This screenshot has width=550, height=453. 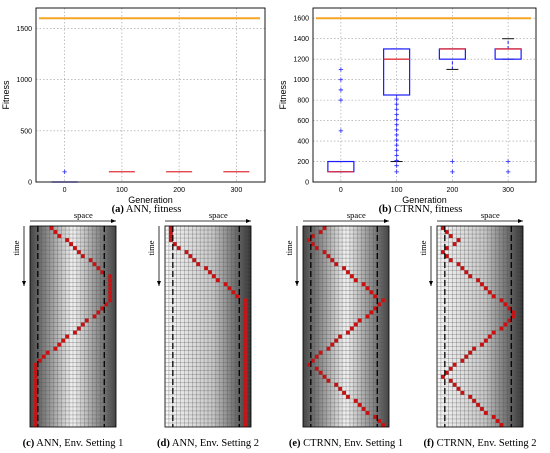 I want to click on y-tick-label: 1500, so click(x=24, y=29).